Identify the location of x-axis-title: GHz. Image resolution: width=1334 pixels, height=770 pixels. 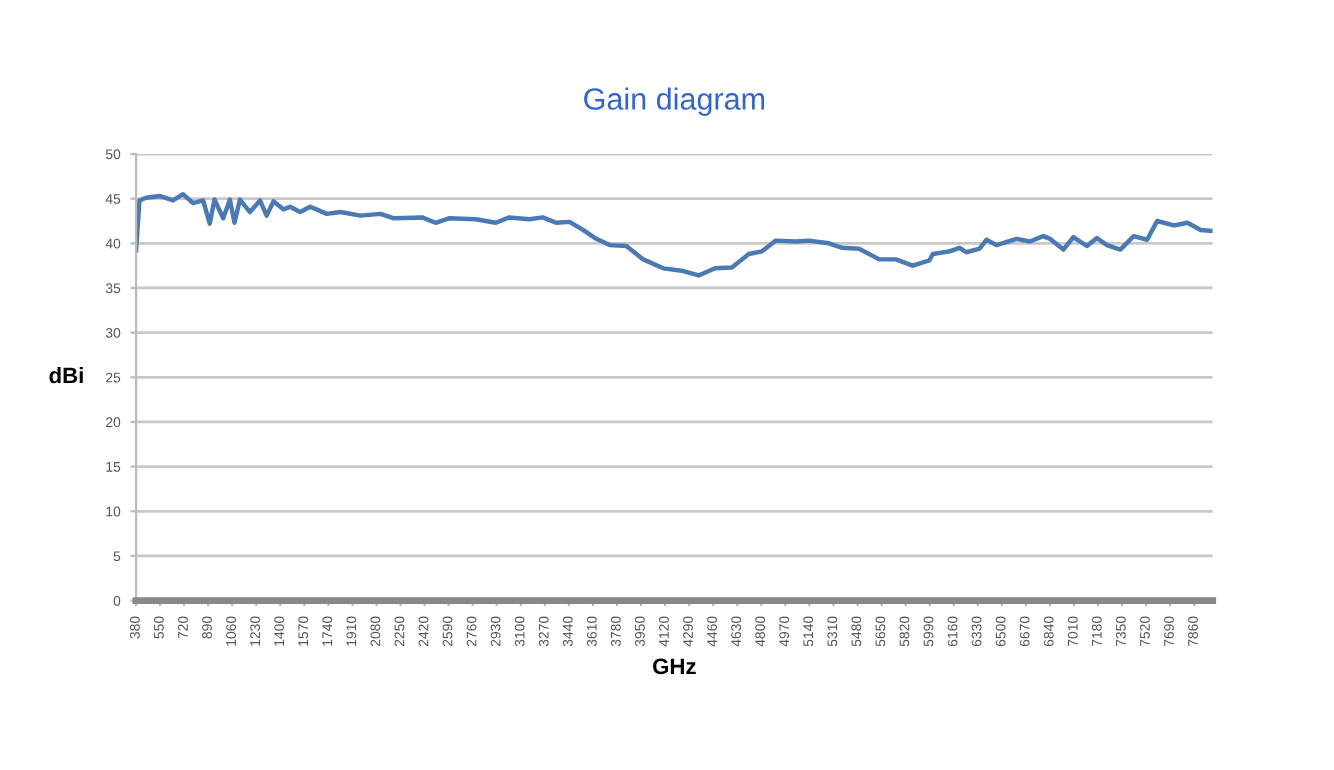
(674, 666).